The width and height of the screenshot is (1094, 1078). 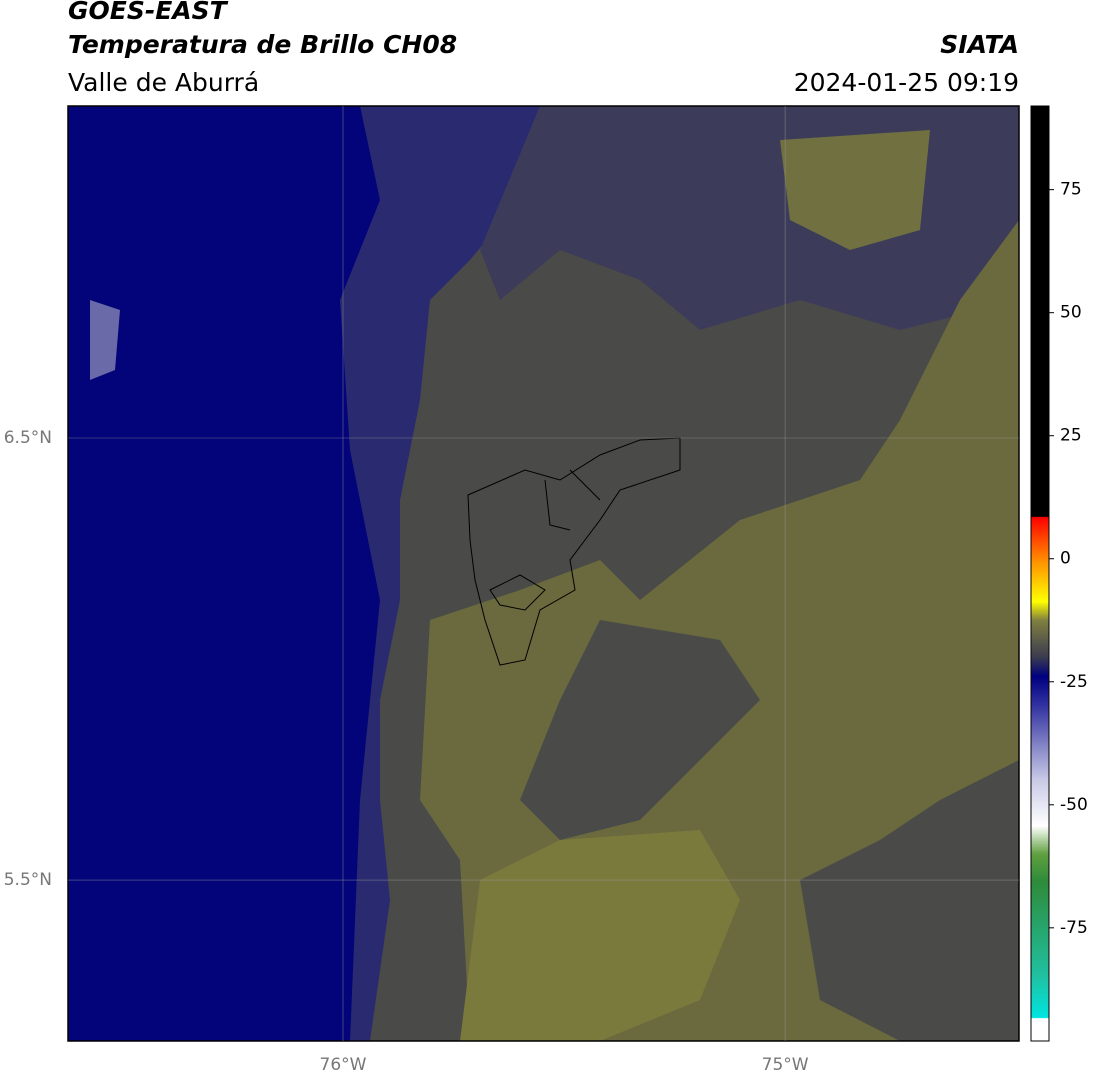 I want to click on valley-outline, so click(x=574, y=551).